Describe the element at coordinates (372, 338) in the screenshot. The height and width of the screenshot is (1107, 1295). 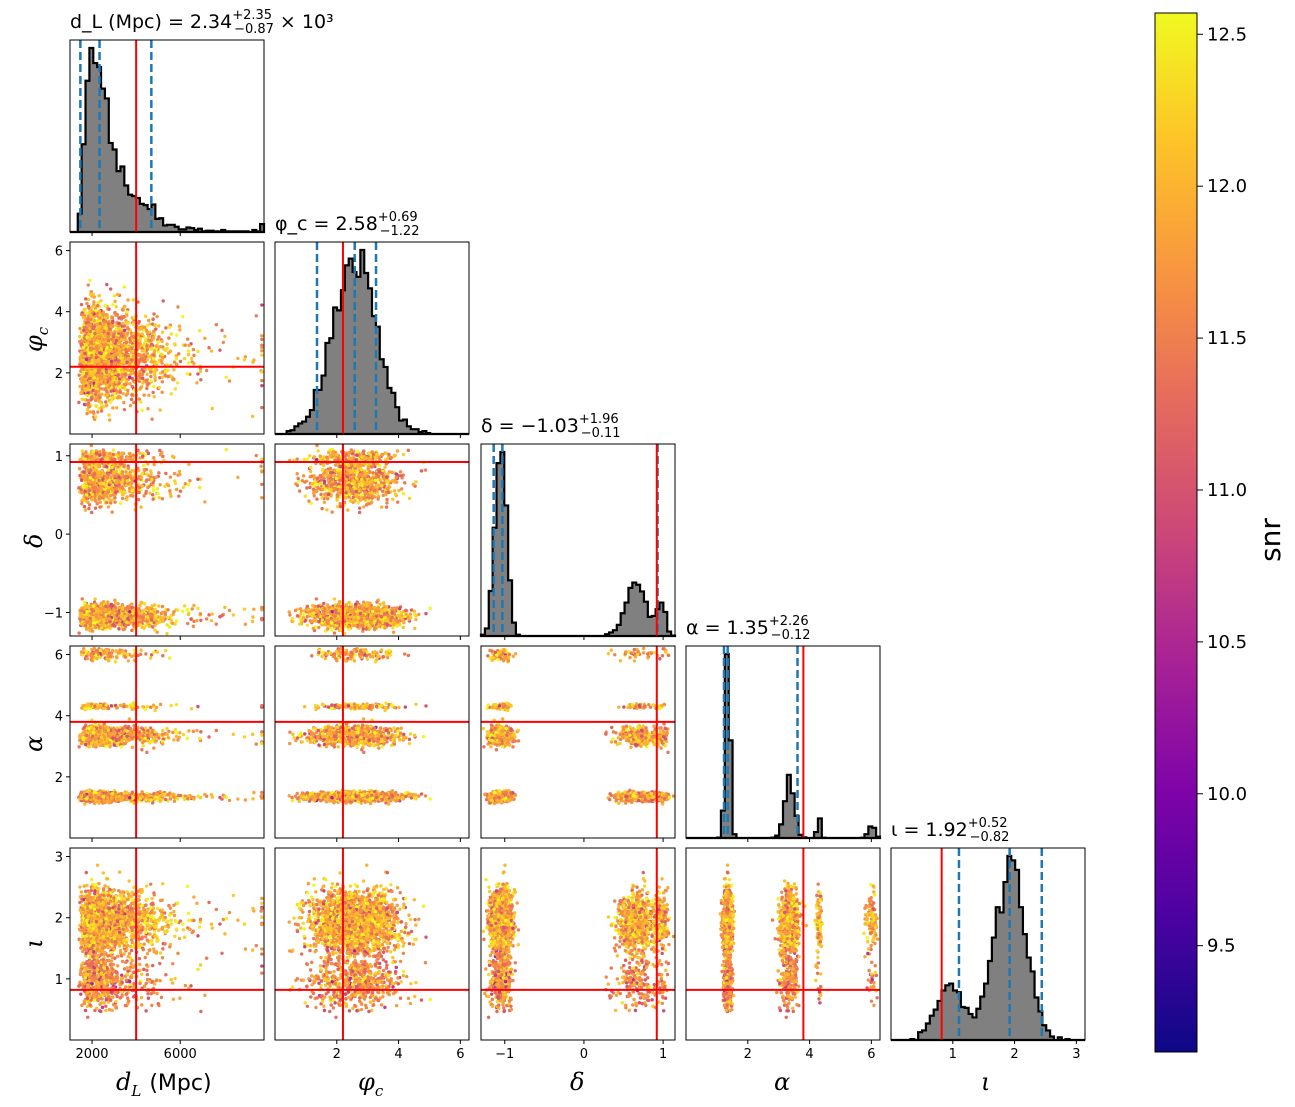
I see `panel-frame` at that location.